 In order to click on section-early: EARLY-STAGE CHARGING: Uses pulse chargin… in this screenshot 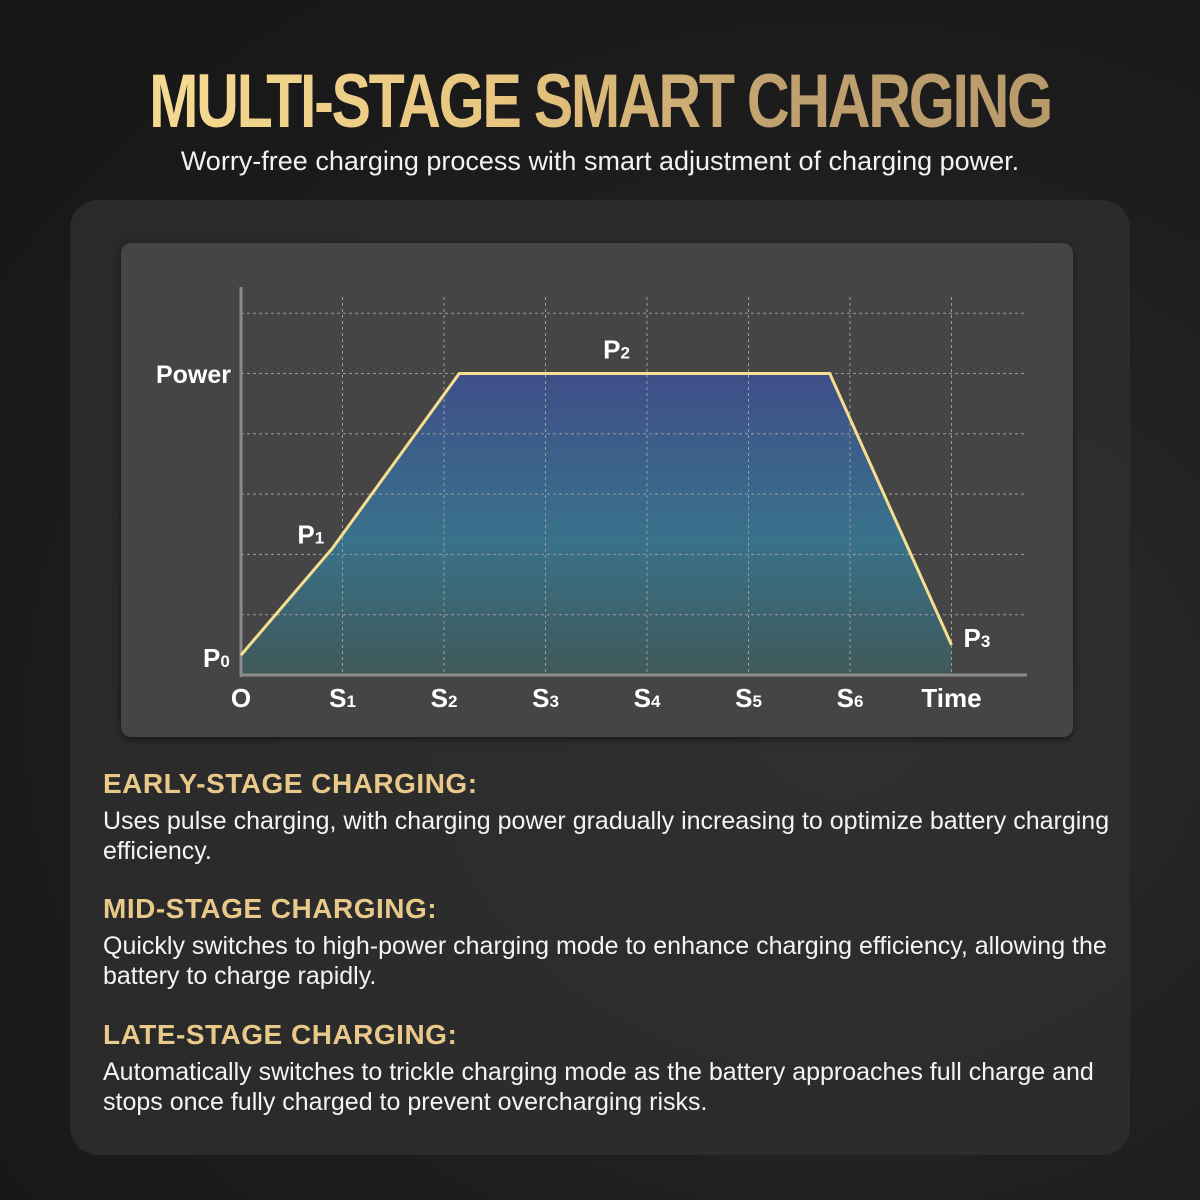, I will do `click(608, 817)`.